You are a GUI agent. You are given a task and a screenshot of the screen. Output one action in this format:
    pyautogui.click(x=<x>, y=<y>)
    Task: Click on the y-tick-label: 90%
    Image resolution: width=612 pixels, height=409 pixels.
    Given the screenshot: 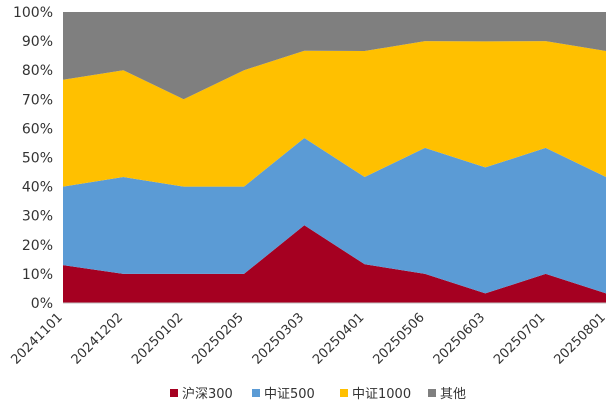 What is the action you would take?
    pyautogui.click(x=37, y=42)
    